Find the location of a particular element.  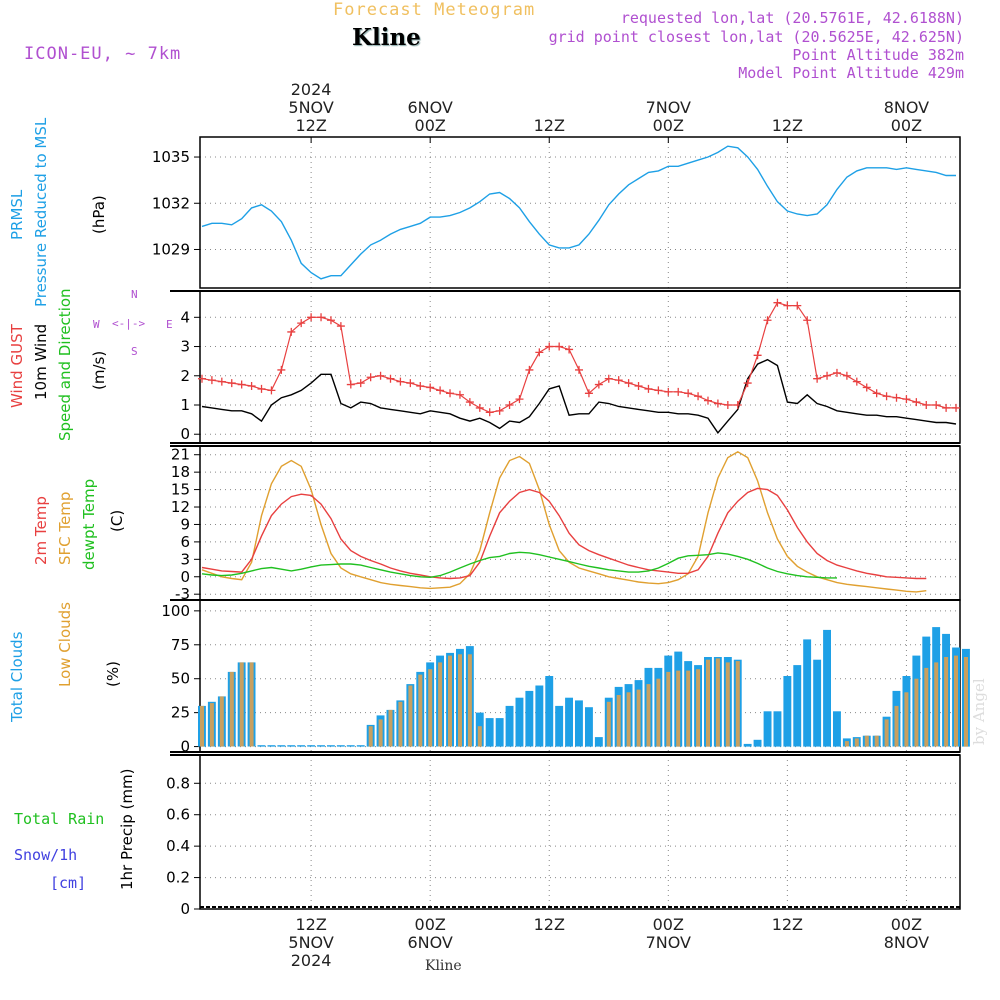

pressure-line is located at coordinates (578, 212).